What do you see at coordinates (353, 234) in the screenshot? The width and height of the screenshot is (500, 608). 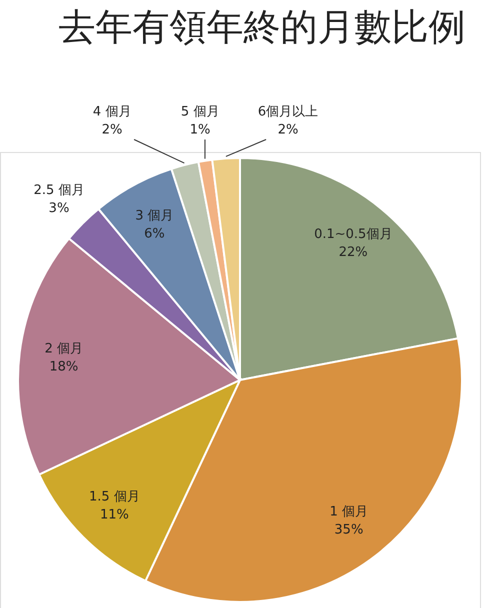 I see `slice-label: 0.1~0.5個月` at bounding box center [353, 234].